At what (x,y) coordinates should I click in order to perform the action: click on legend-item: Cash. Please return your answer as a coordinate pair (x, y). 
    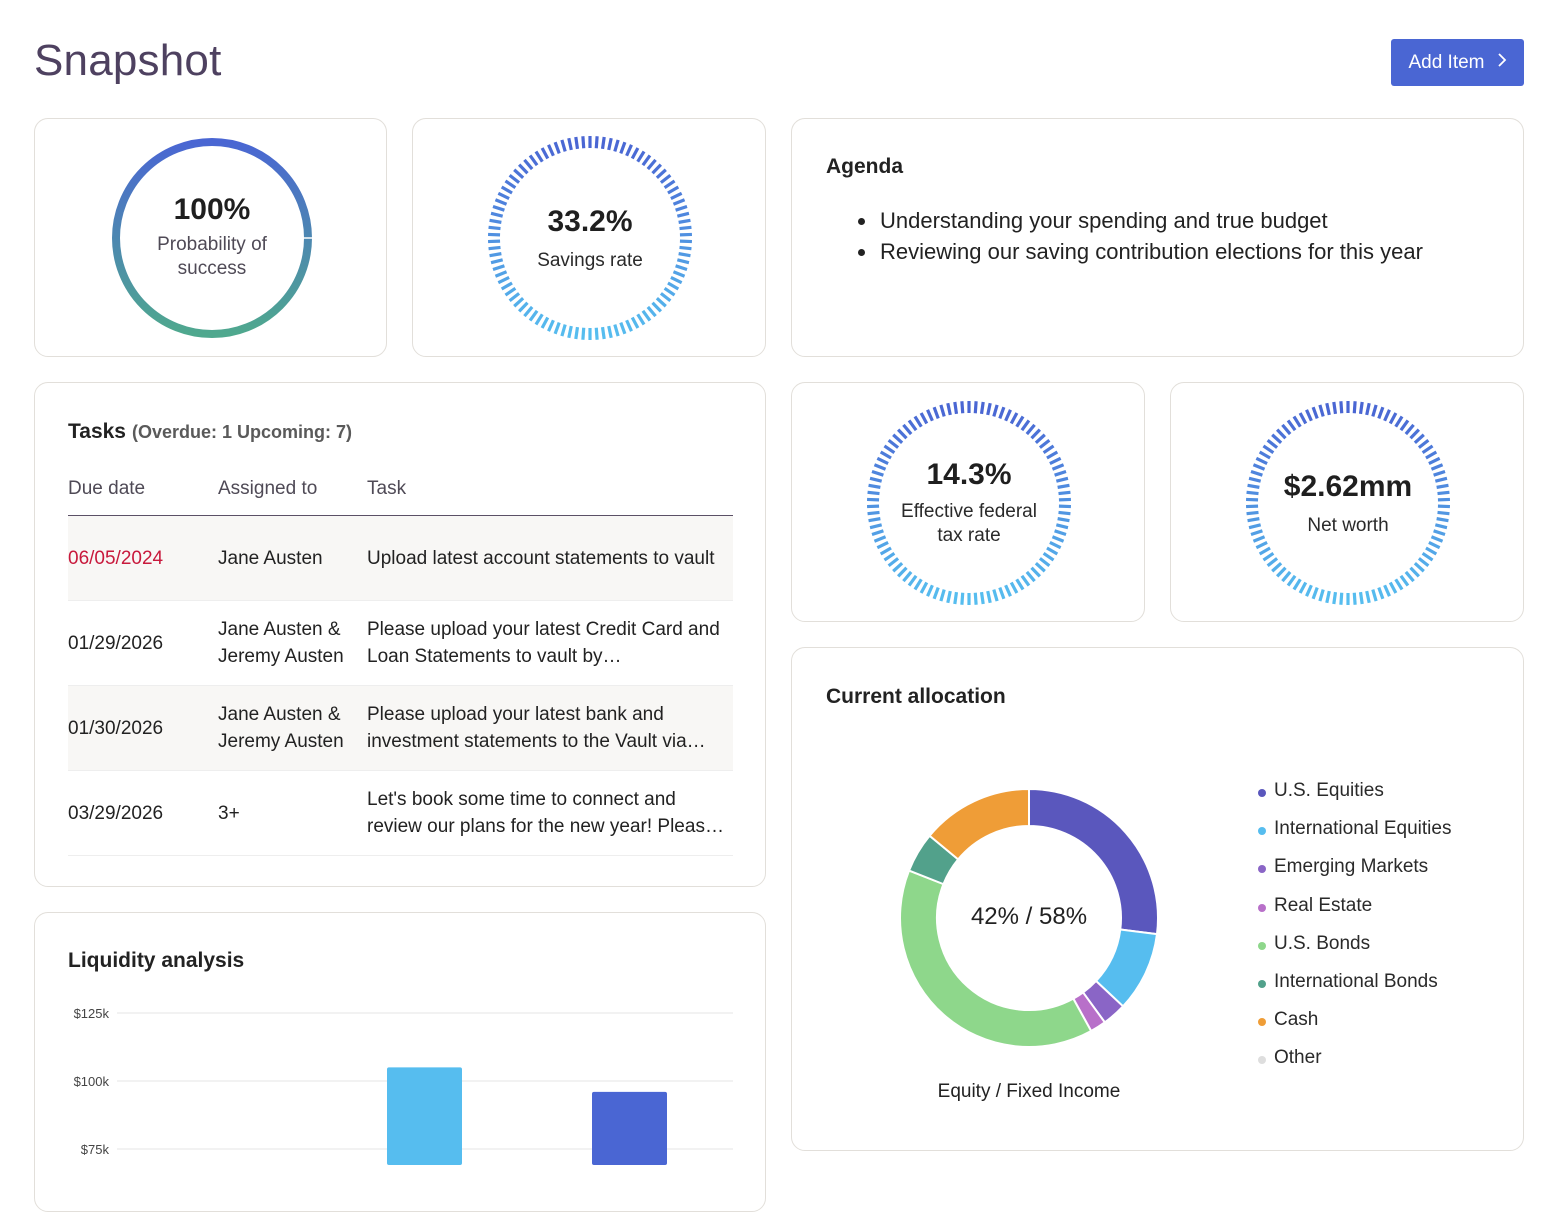
    Looking at the image, I should click on (1354, 1020).